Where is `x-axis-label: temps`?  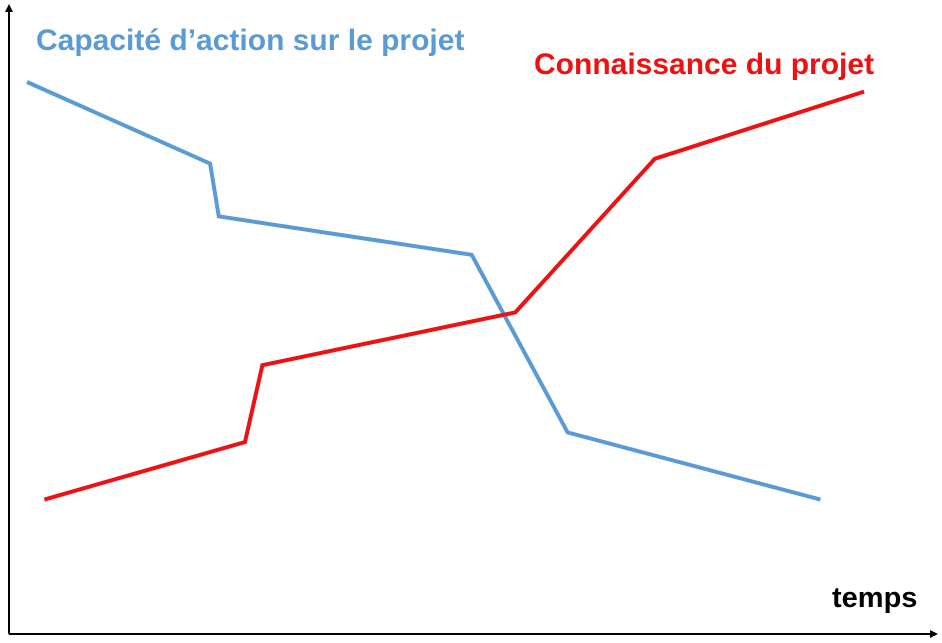 x-axis-label: temps is located at coordinates (875, 598).